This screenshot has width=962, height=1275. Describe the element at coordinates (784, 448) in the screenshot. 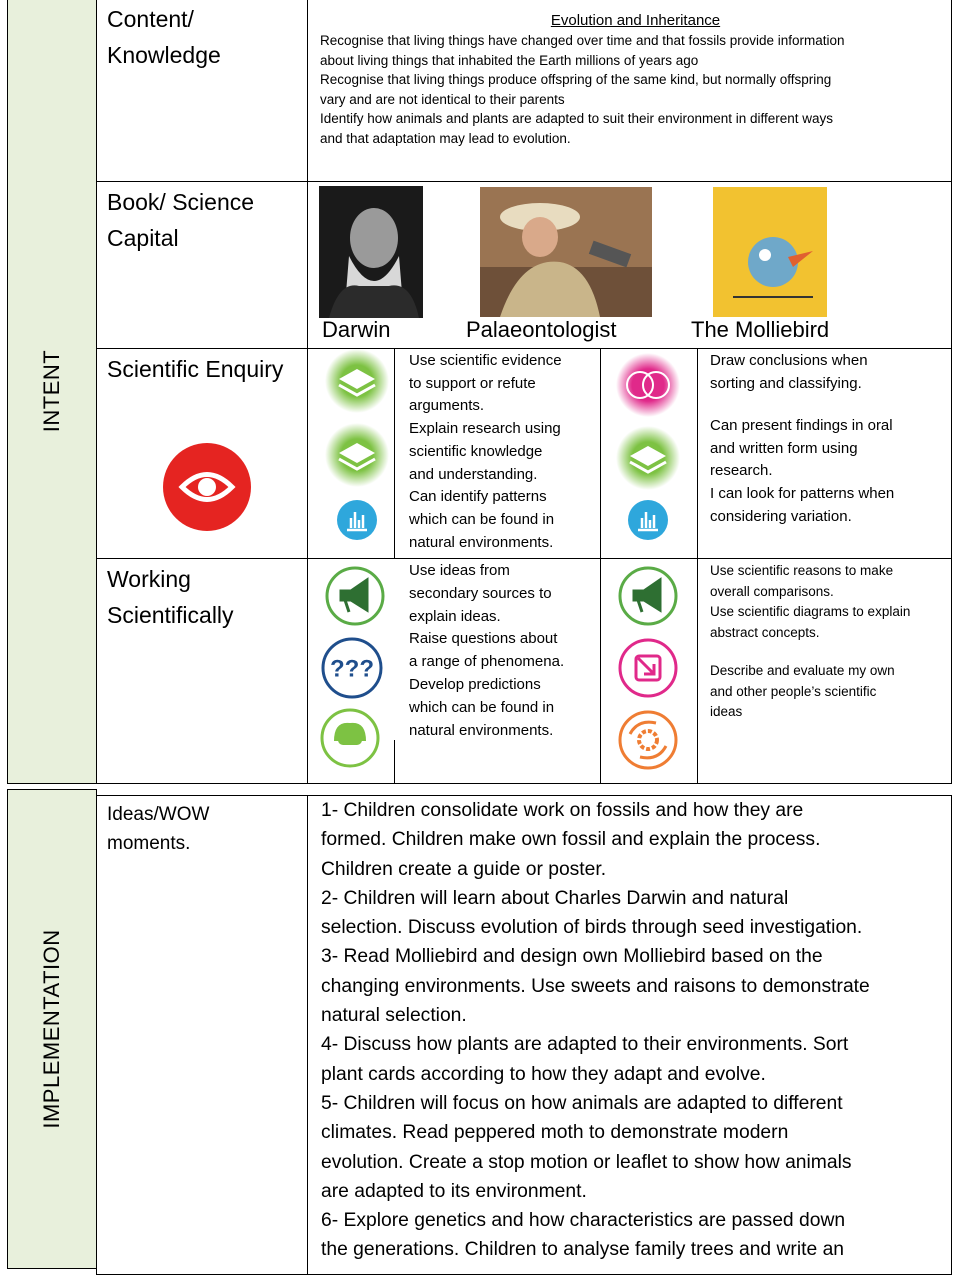

I see `text-line: and written form using` at that location.